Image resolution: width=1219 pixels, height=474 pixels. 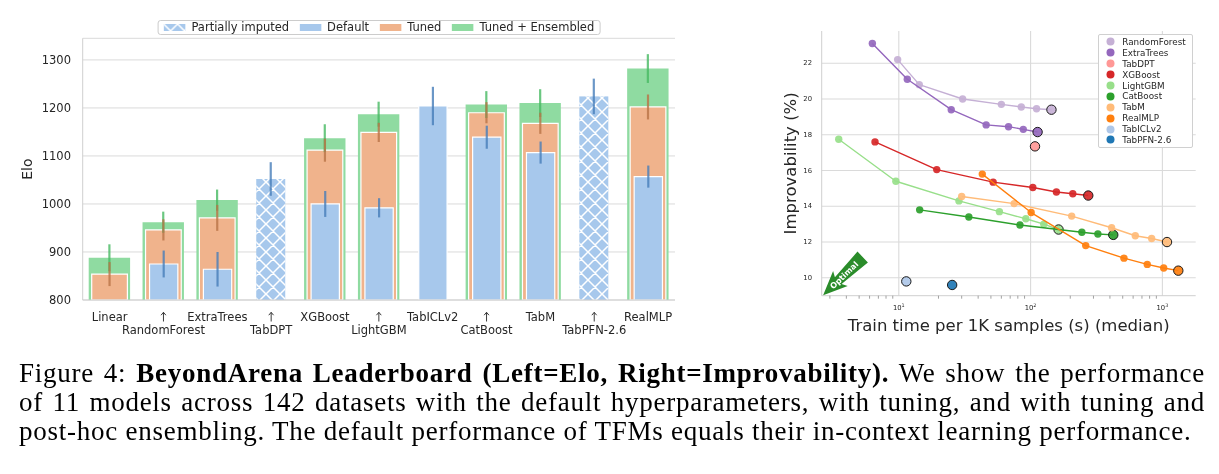 I want to click on y-tick-label: 1300, so click(x=56, y=59).